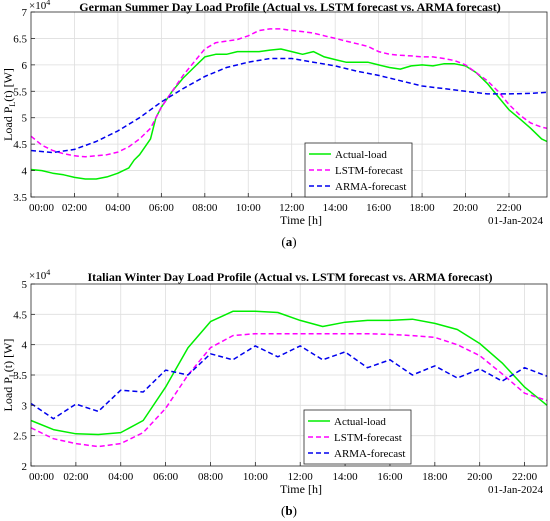  Describe the element at coordinates (25, 406) in the screenshot. I see `y-tick-label: 3` at that location.